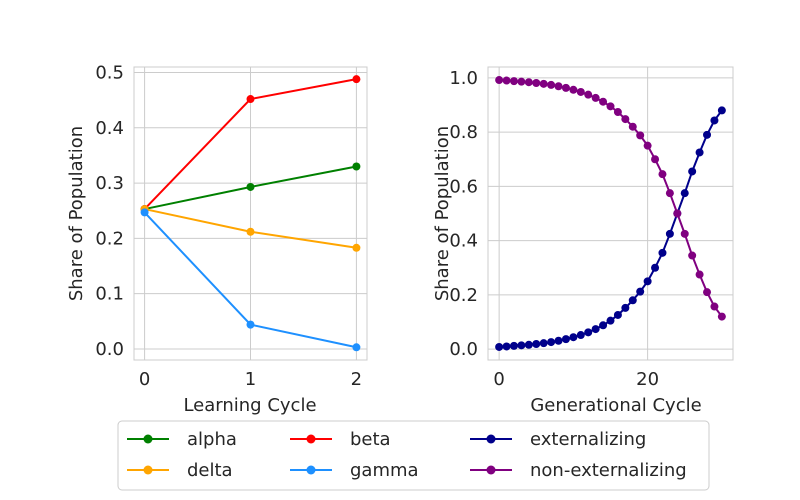 This screenshot has width=800, height=500. I want to click on left-series-gamma, so click(250, 280).